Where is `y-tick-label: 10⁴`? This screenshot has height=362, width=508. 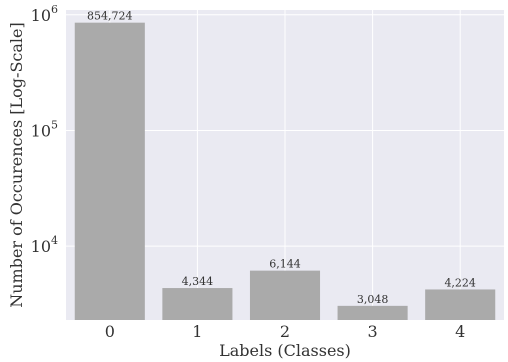
y-tick-label: 10⁴ is located at coordinates (44, 245).